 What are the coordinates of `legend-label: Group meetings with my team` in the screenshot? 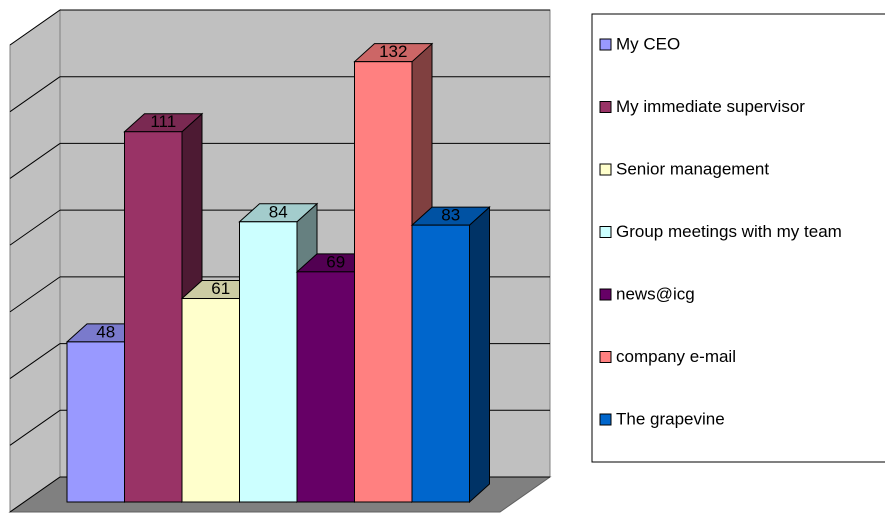 It's located at (729, 231).